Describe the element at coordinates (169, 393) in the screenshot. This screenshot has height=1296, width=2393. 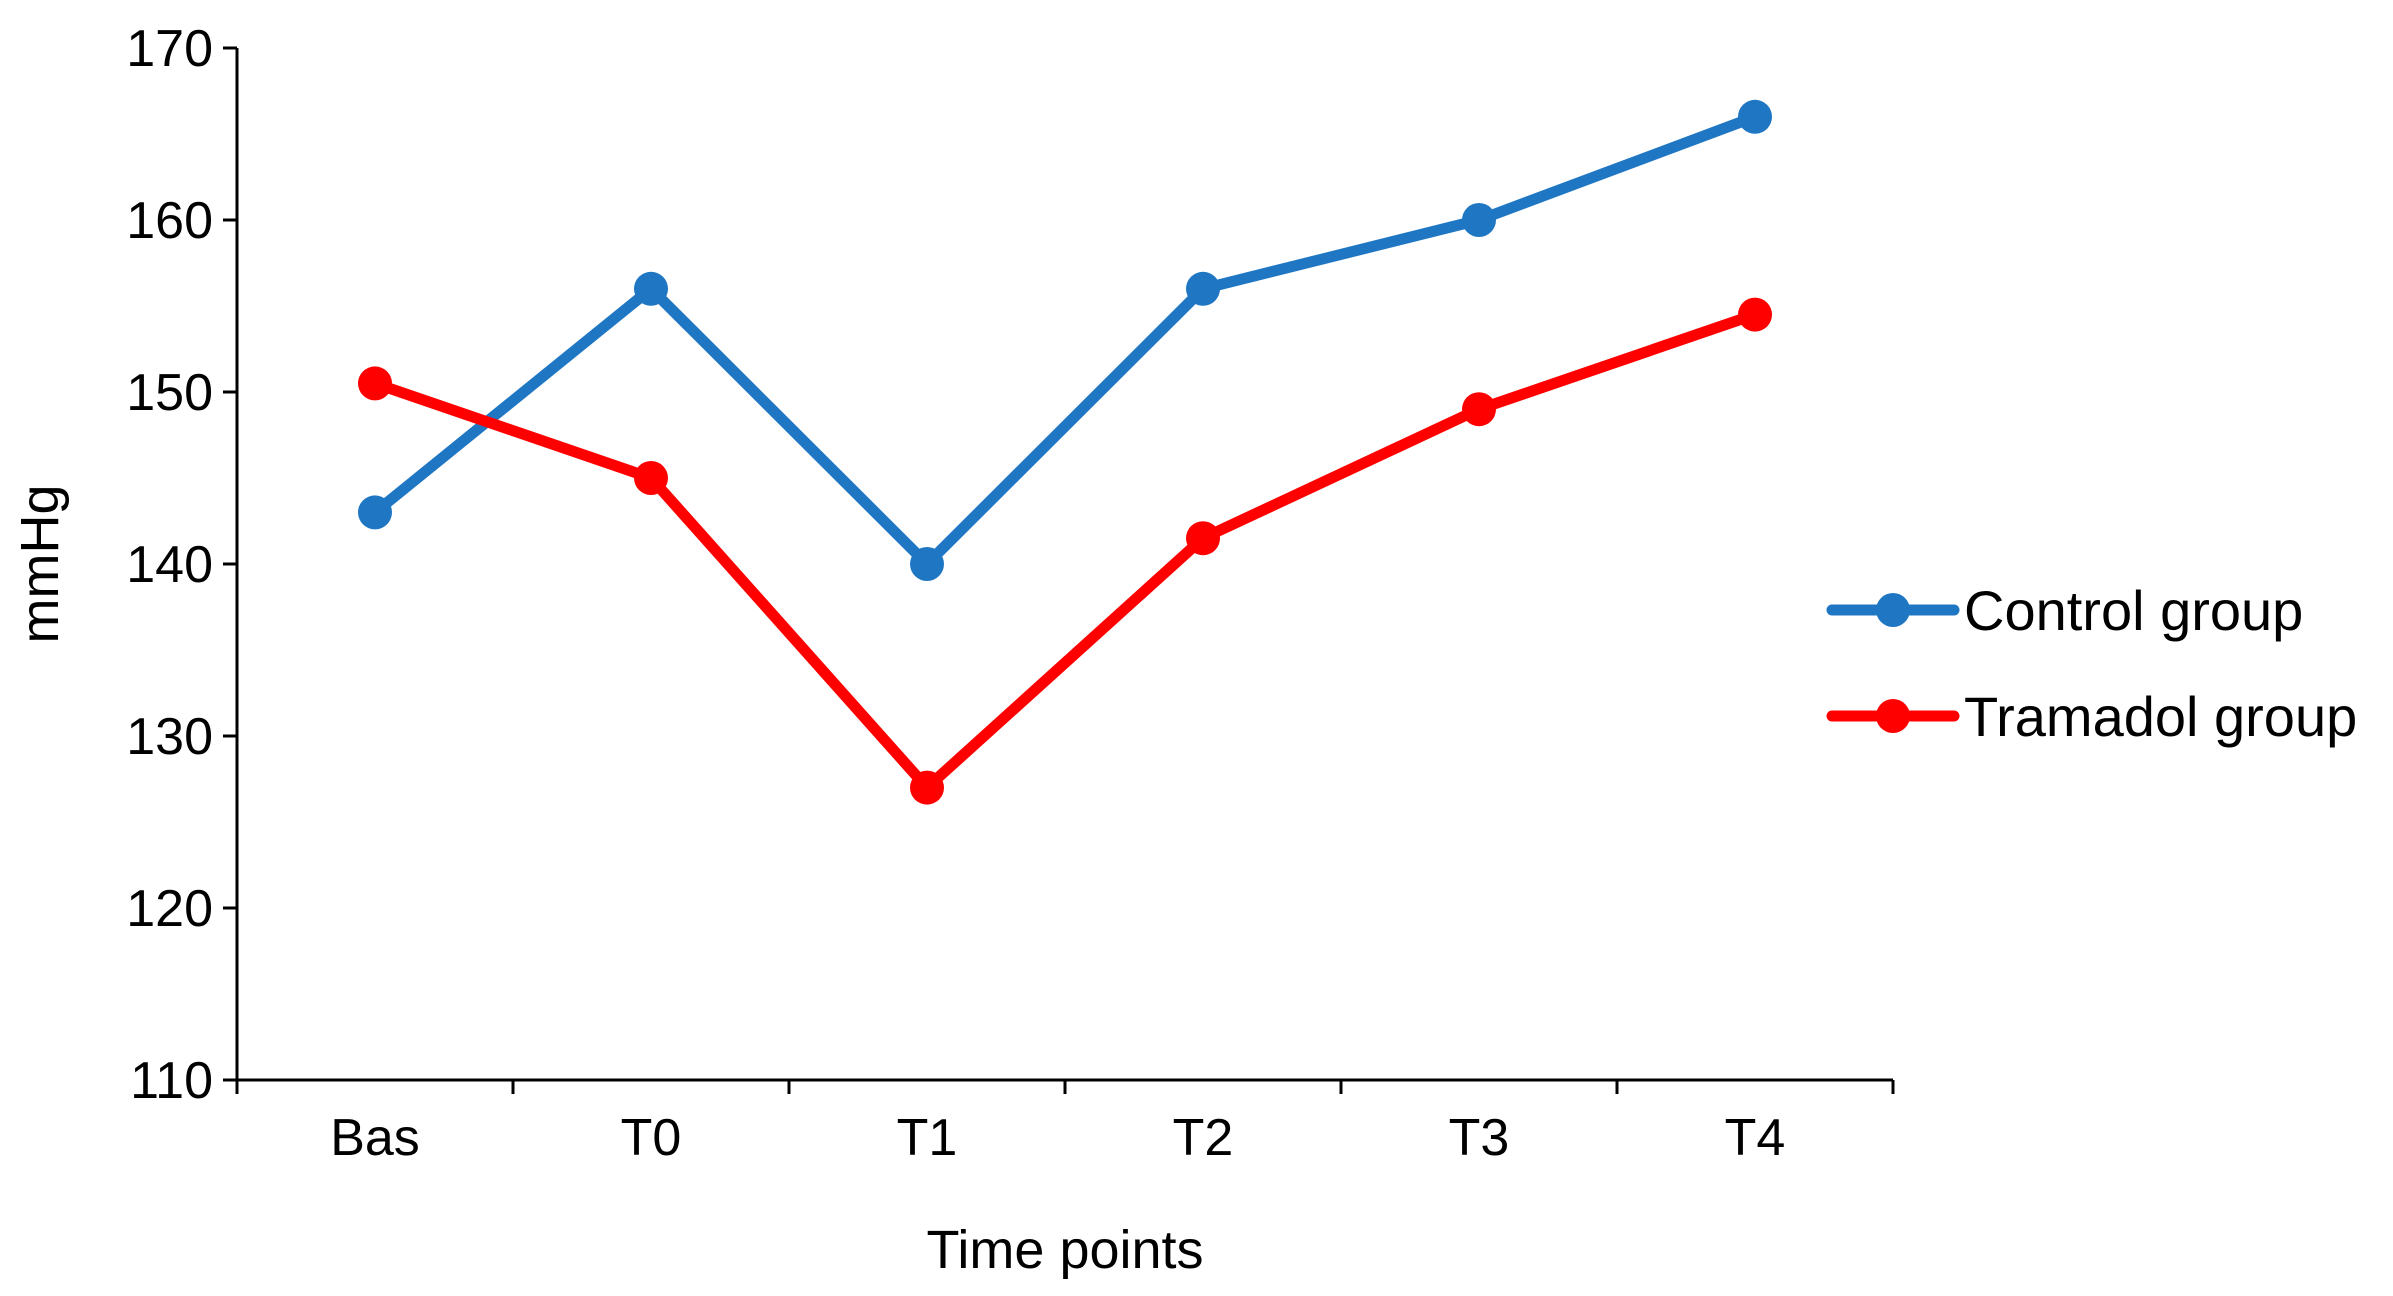
I see `y-tick-label: 150` at that location.